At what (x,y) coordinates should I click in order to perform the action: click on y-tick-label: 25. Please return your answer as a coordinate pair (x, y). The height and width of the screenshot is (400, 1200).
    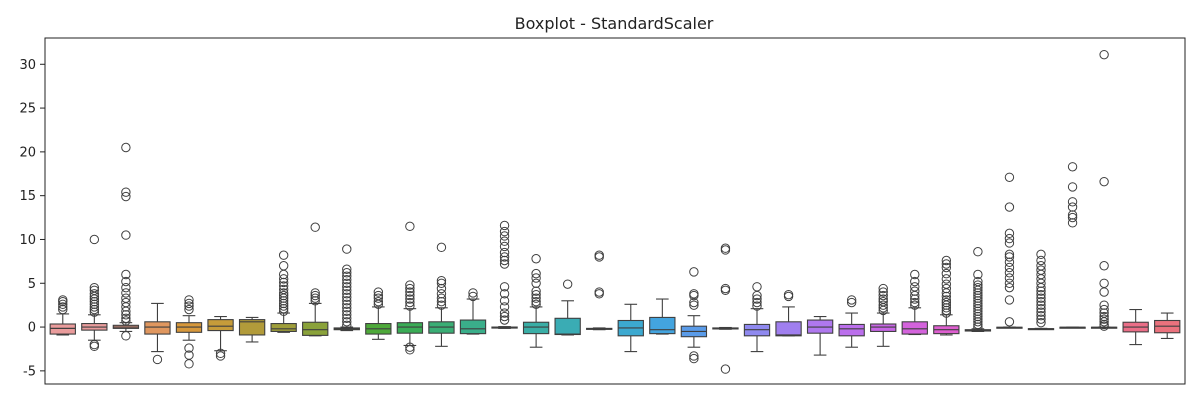
    Looking at the image, I should click on (27, 109).